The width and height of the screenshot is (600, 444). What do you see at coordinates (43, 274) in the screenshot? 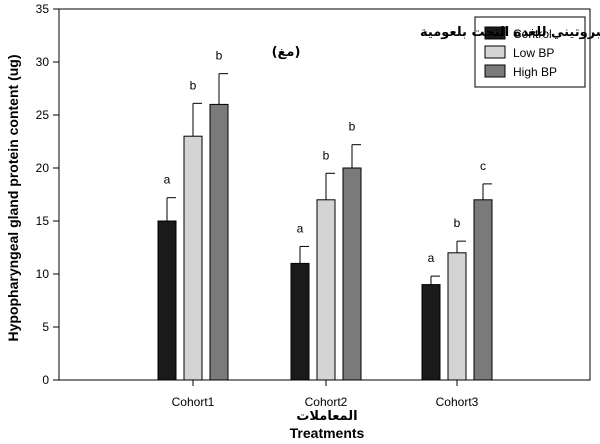
I see `y-tick-label: 10` at bounding box center [43, 274].